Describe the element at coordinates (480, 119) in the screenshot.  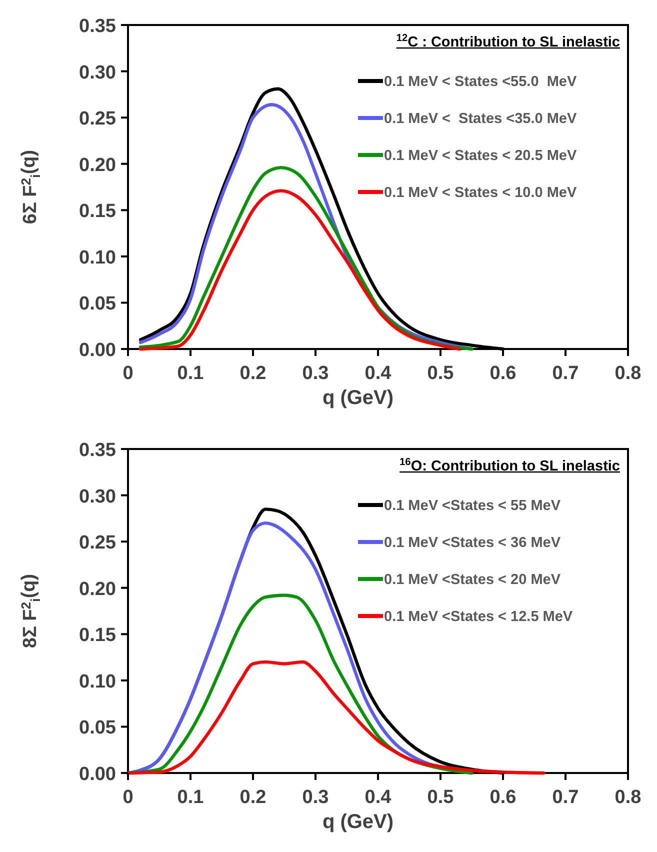
I see `legend-label: 0.1 MeV < States <35.0 MeV` at that location.